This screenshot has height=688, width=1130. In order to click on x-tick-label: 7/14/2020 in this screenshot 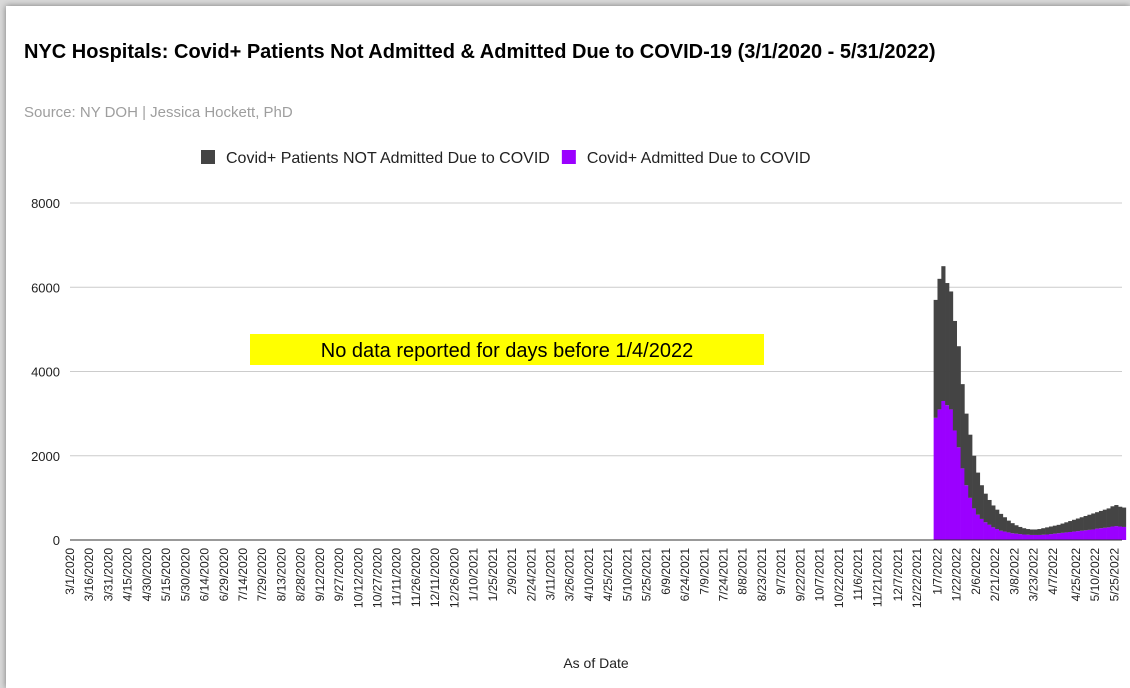, I will do `click(243, 575)`.